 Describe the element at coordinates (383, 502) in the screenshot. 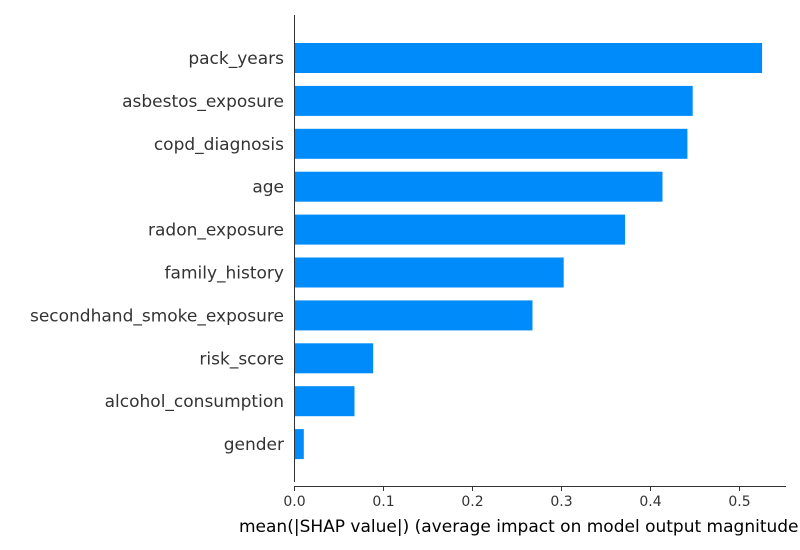

I see `x-tick-label: 0.1` at that location.